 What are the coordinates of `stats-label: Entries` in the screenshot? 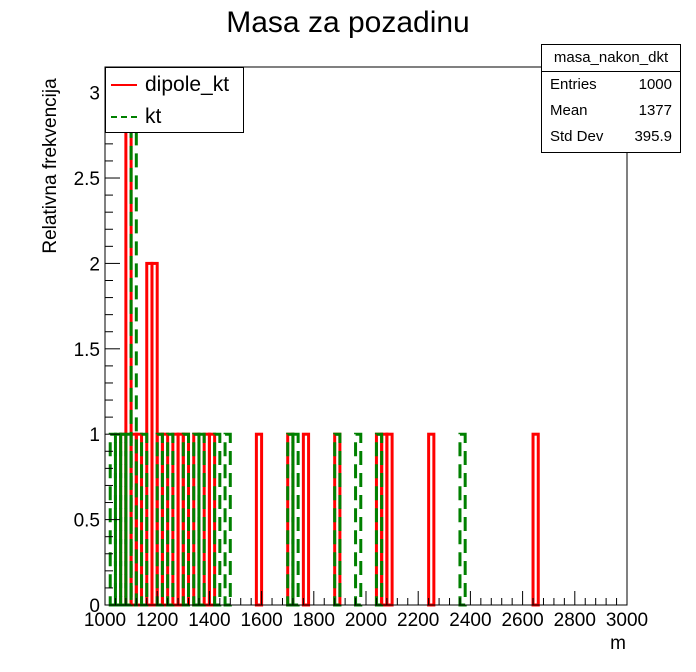 It's located at (573, 84).